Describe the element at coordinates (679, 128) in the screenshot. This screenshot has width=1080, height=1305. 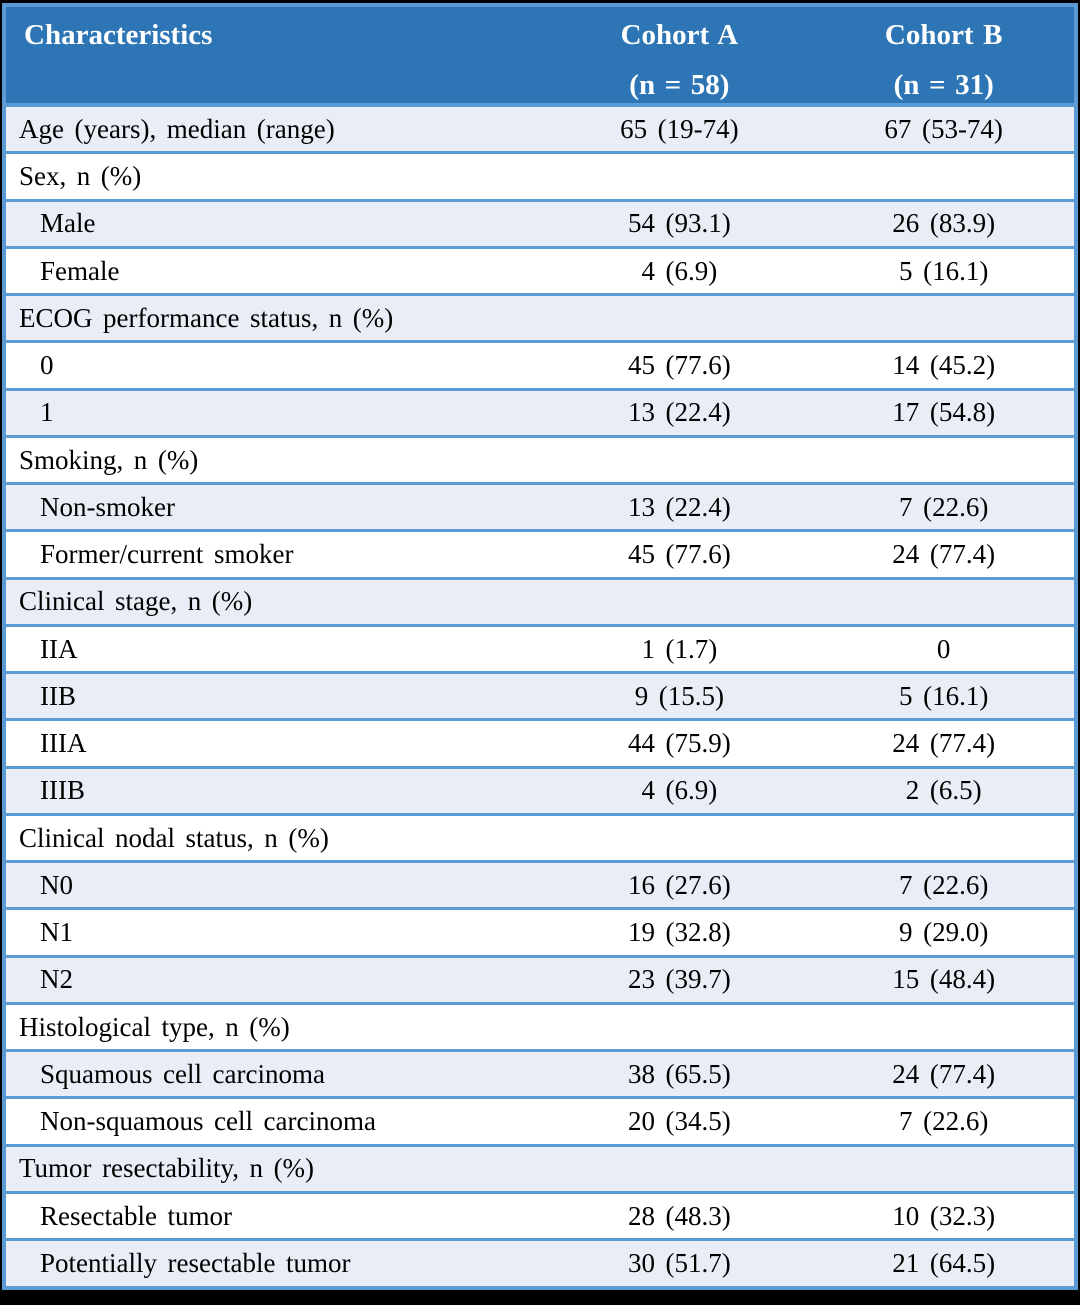
I see `cohort-a-value: 65 (19-74)` at that location.